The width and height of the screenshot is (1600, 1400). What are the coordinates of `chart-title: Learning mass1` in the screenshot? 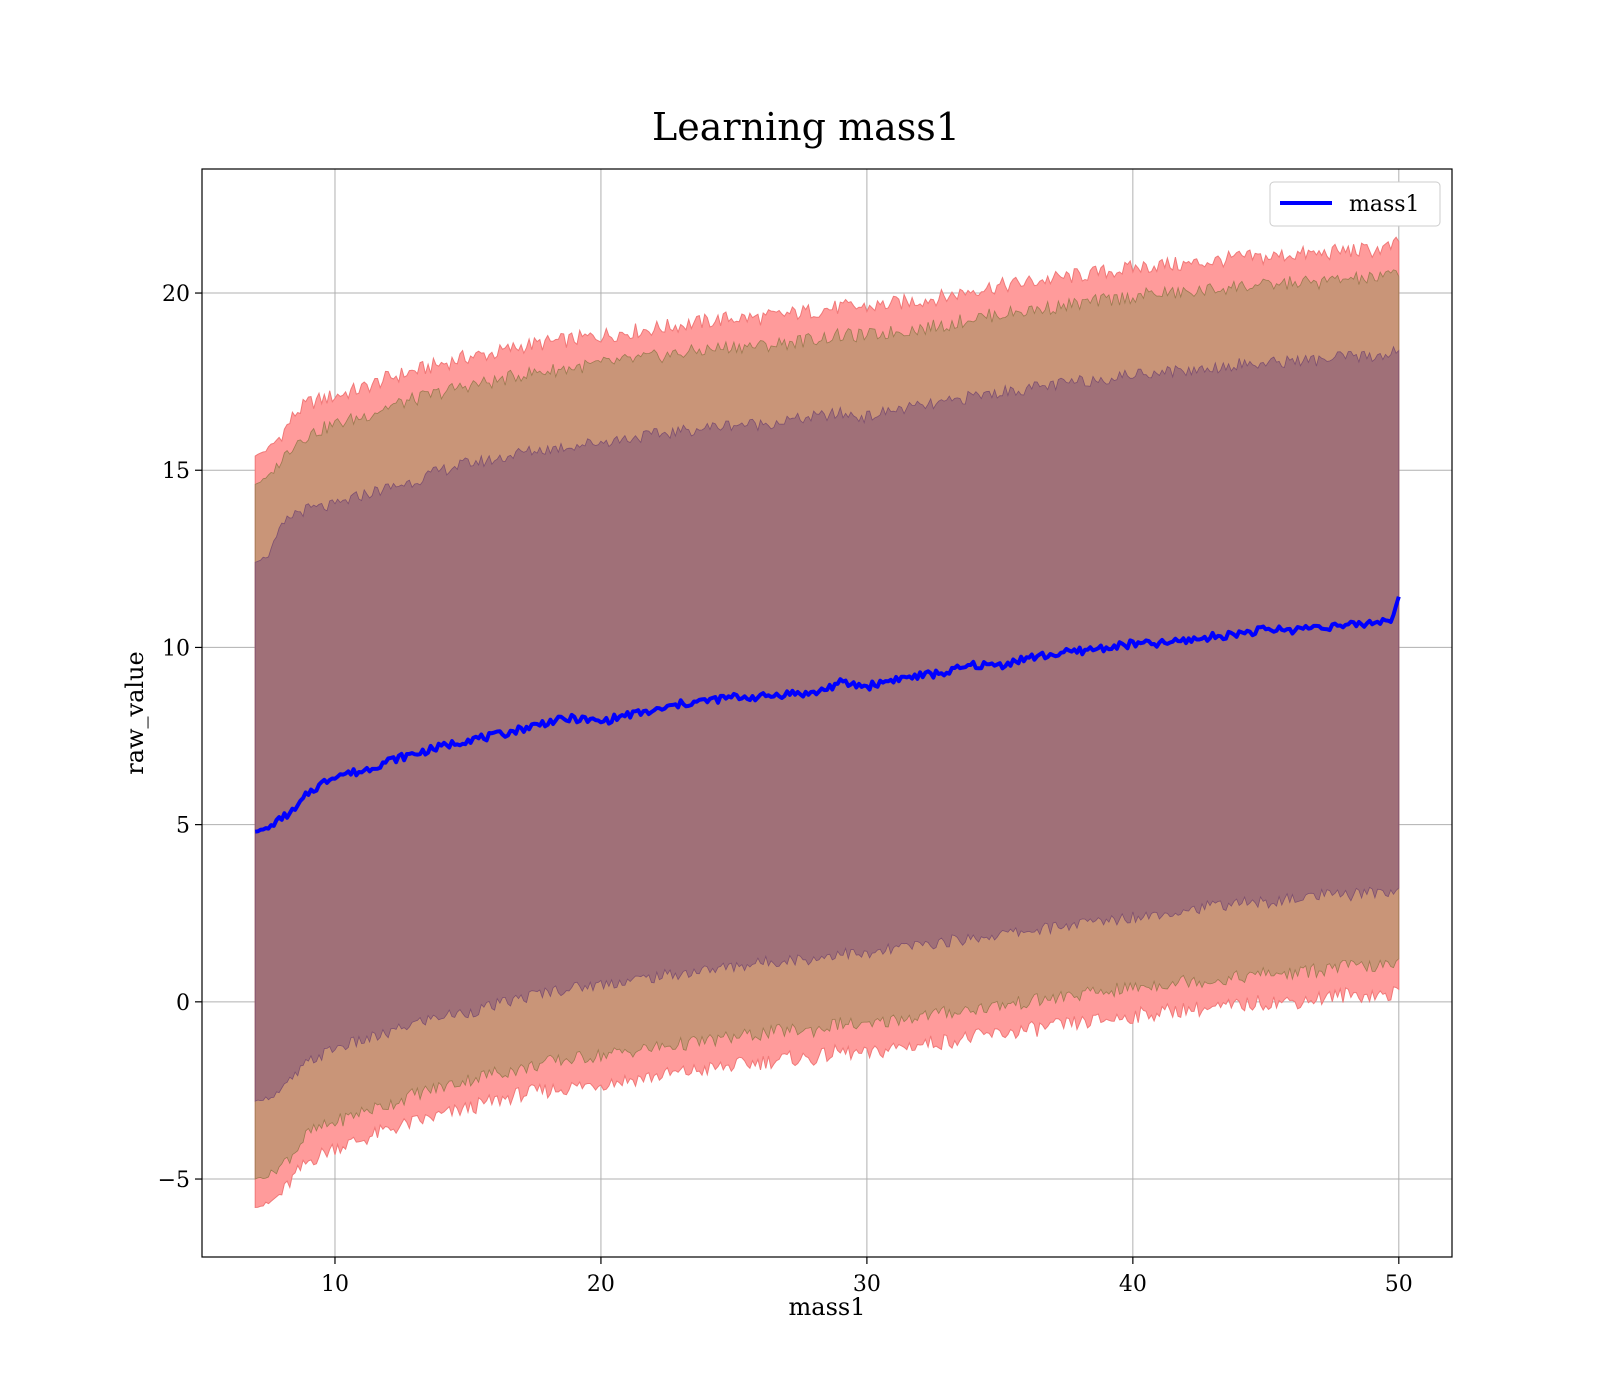 It's located at (806, 127).